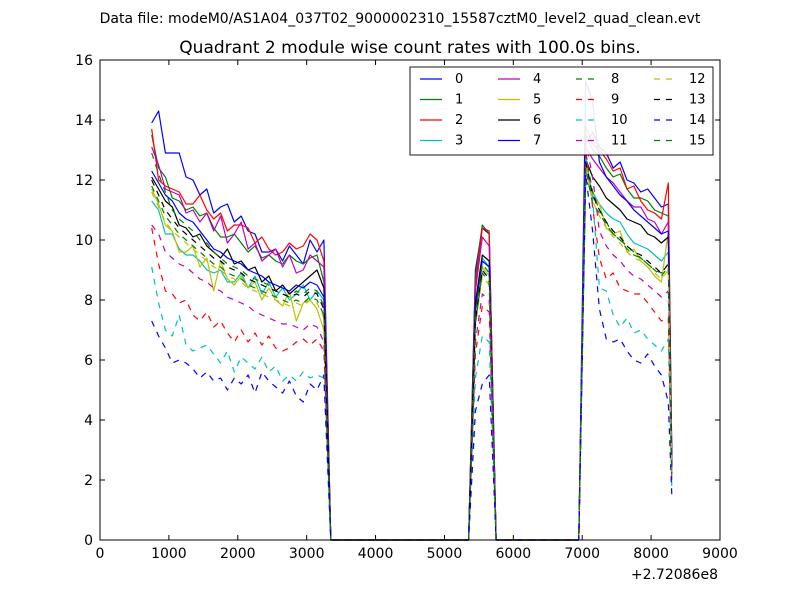  Describe the element at coordinates (376, 554) in the screenshot. I see `x-tick-label: 4000` at that location.